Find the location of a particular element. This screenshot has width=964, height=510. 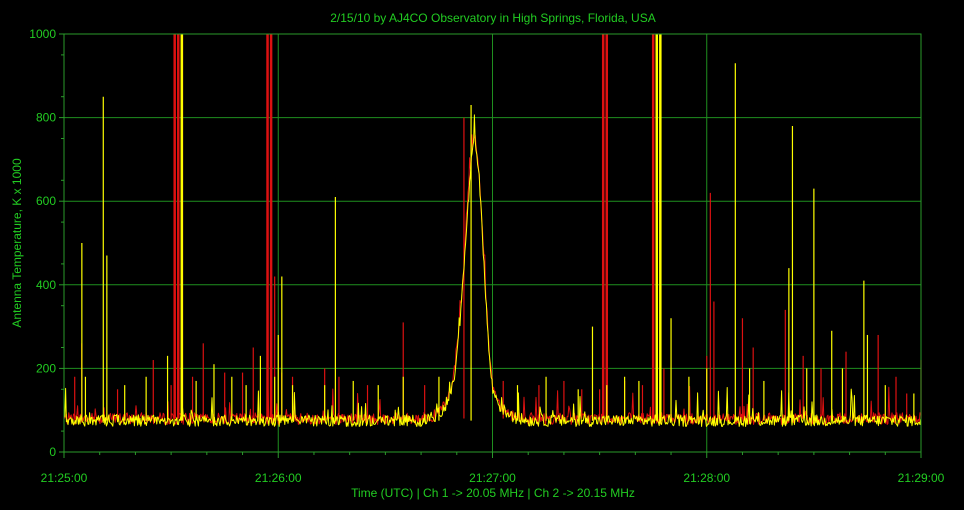

y-tick-labels: 0 200 400 600 800 1000 is located at coordinates (42, 243).